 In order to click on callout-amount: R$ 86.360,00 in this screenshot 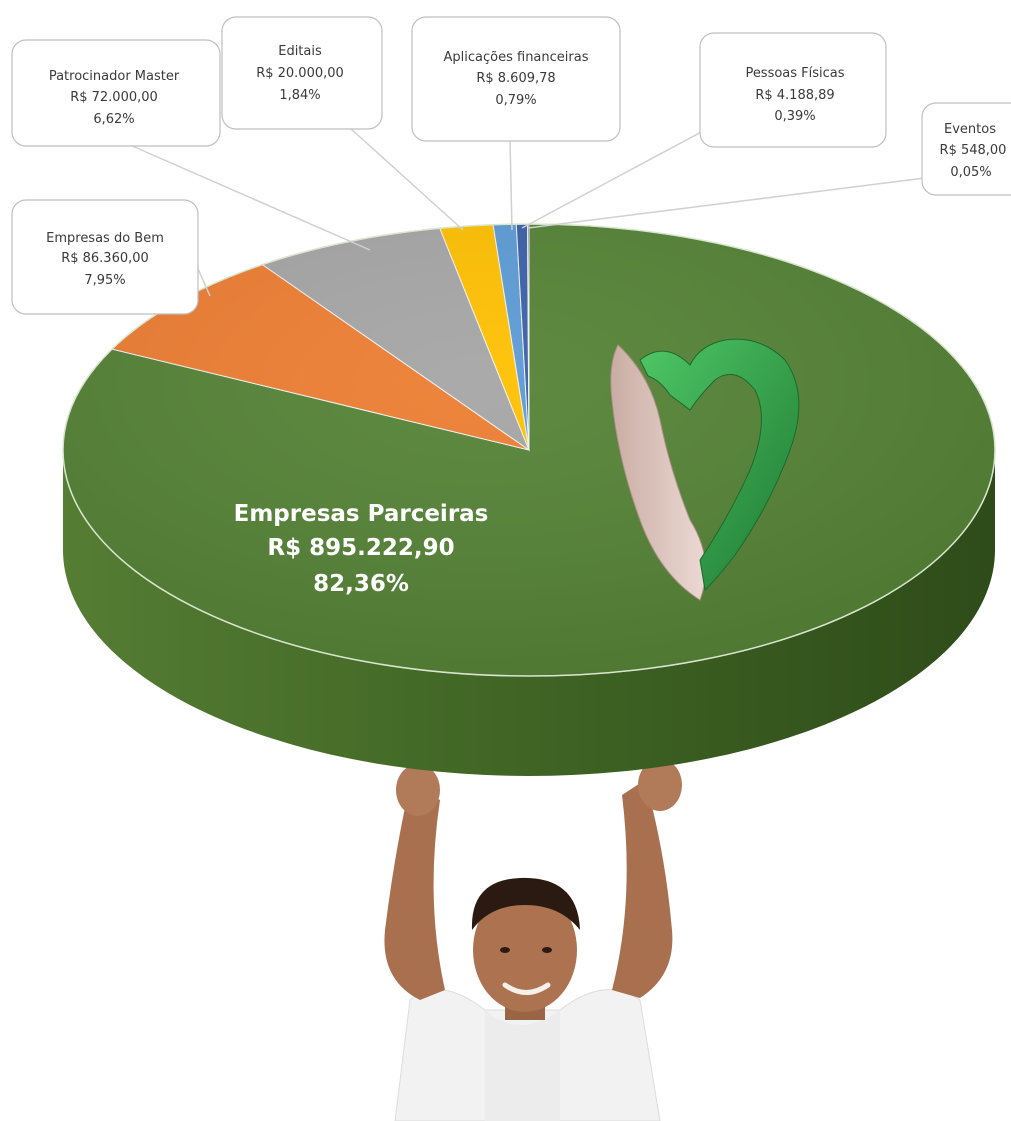, I will do `click(105, 258)`.